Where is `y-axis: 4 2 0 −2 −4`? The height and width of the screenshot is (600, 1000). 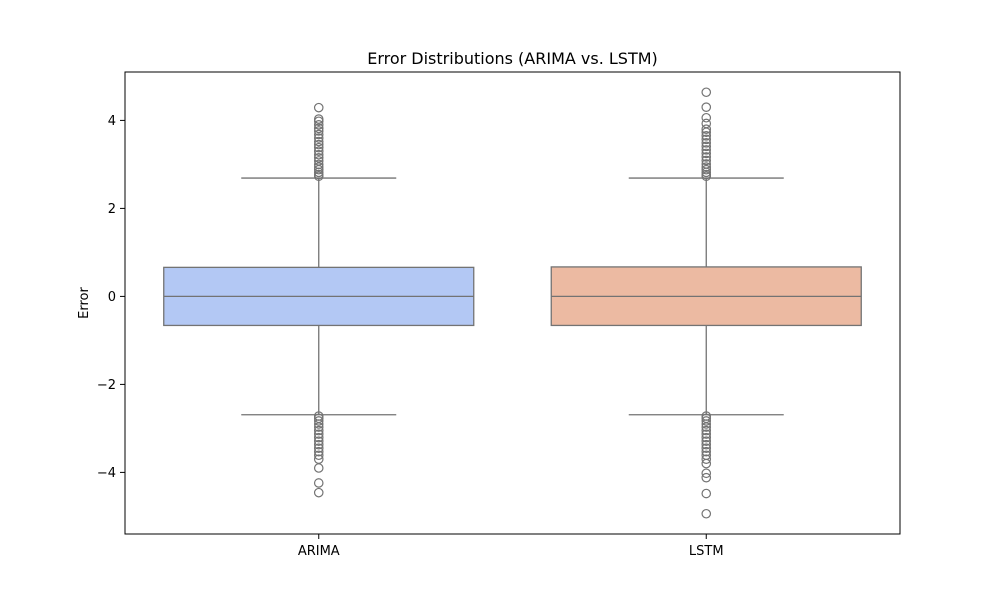
y-axis: 4 2 0 −2 −4 is located at coordinates (111, 297).